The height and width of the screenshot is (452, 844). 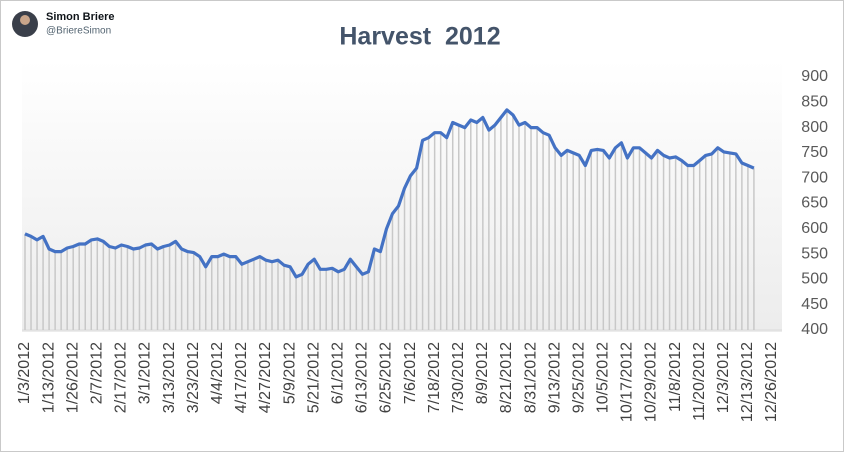 I want to click on user-name: Simon Briere, so click(x=80, y=17).